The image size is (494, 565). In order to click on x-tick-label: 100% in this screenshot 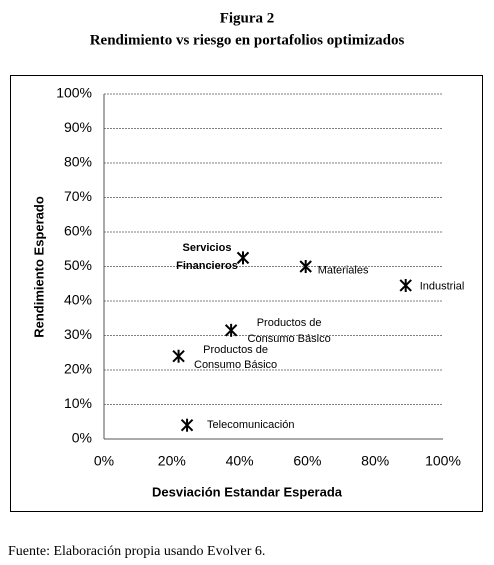, I will do `click(443, 461)`.